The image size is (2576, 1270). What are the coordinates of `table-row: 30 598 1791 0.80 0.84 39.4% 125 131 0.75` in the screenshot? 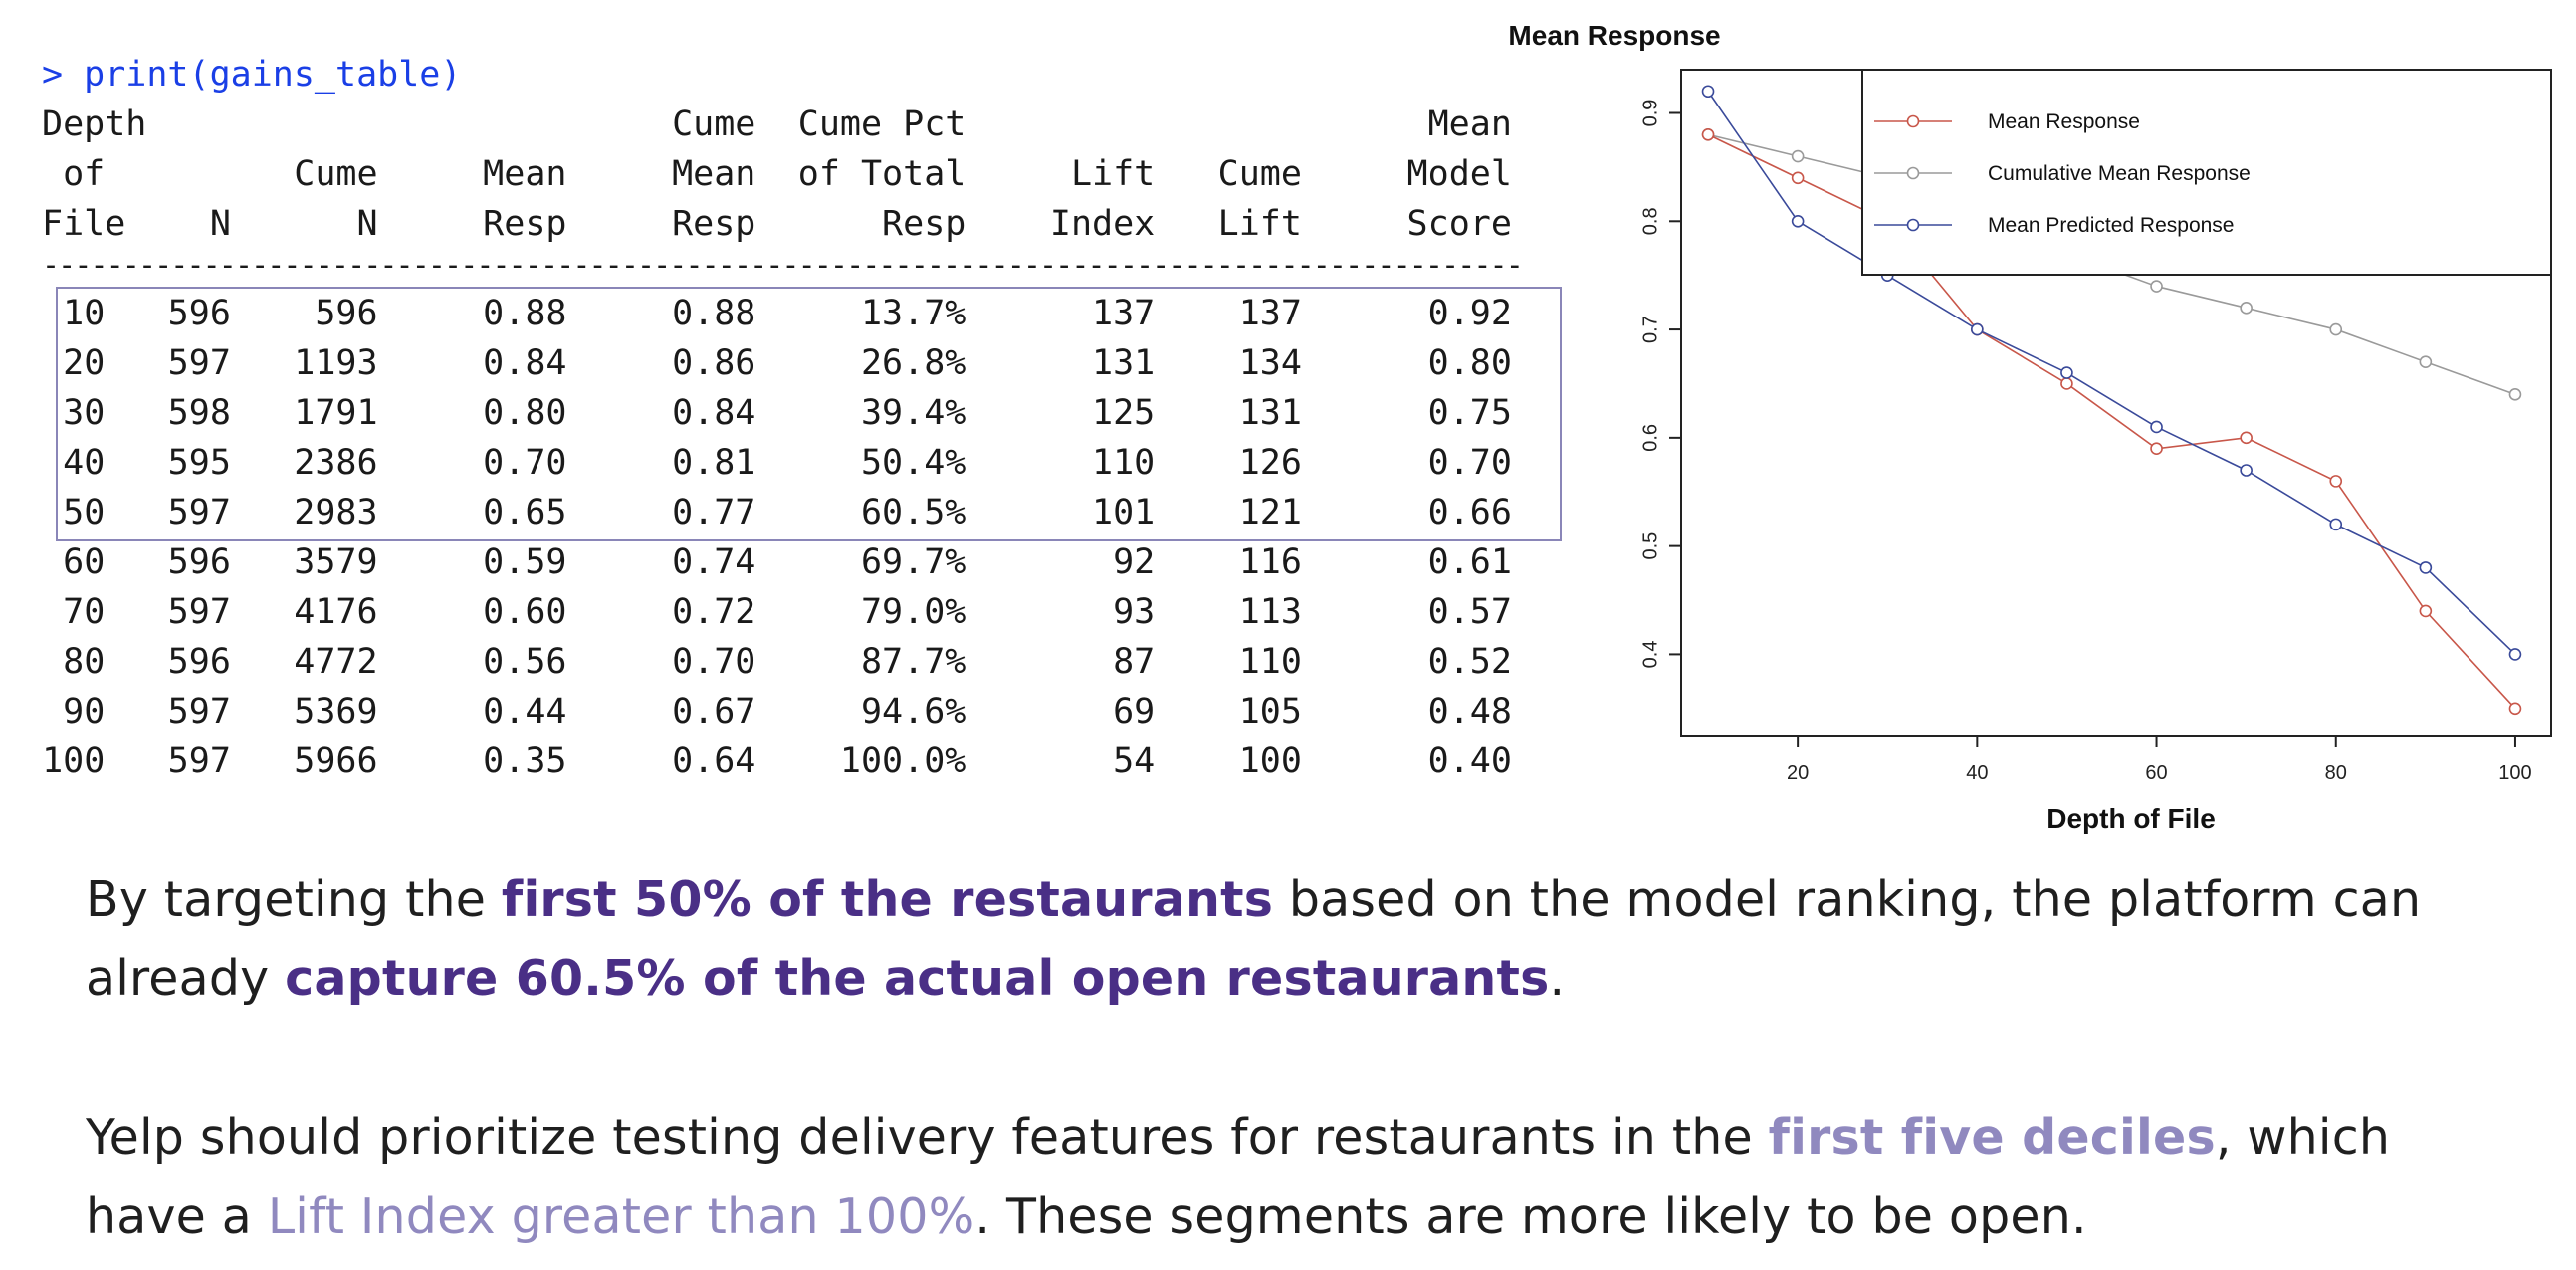 It's located at (782, 413).